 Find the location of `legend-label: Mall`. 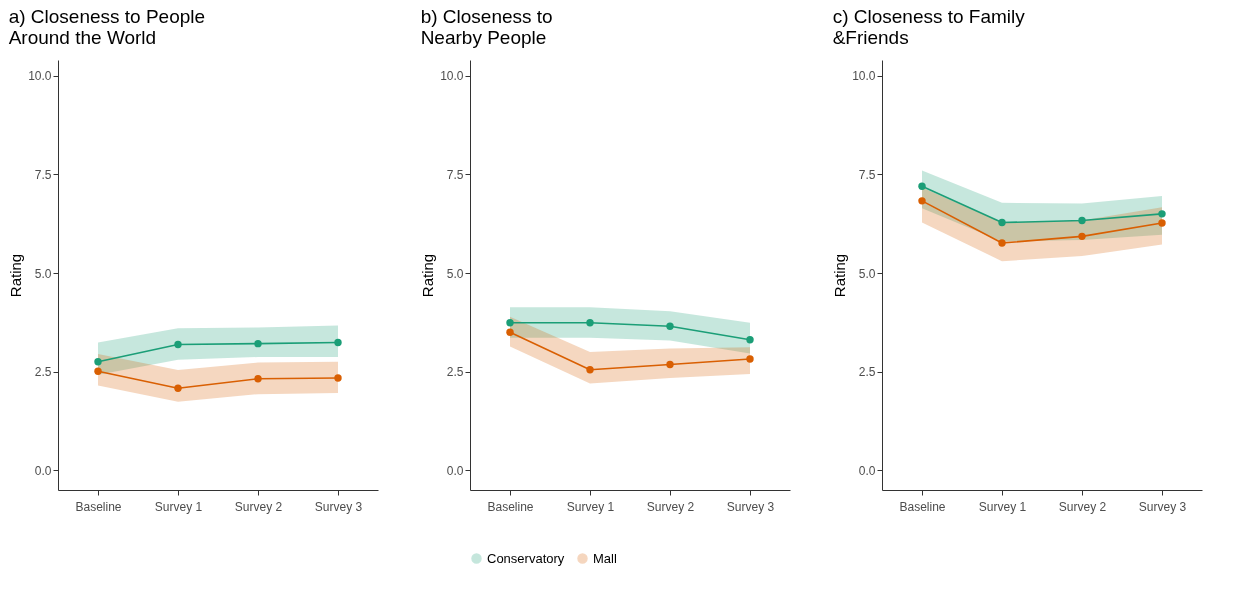

legend-label: Mall is located at coordinates (605, 558).